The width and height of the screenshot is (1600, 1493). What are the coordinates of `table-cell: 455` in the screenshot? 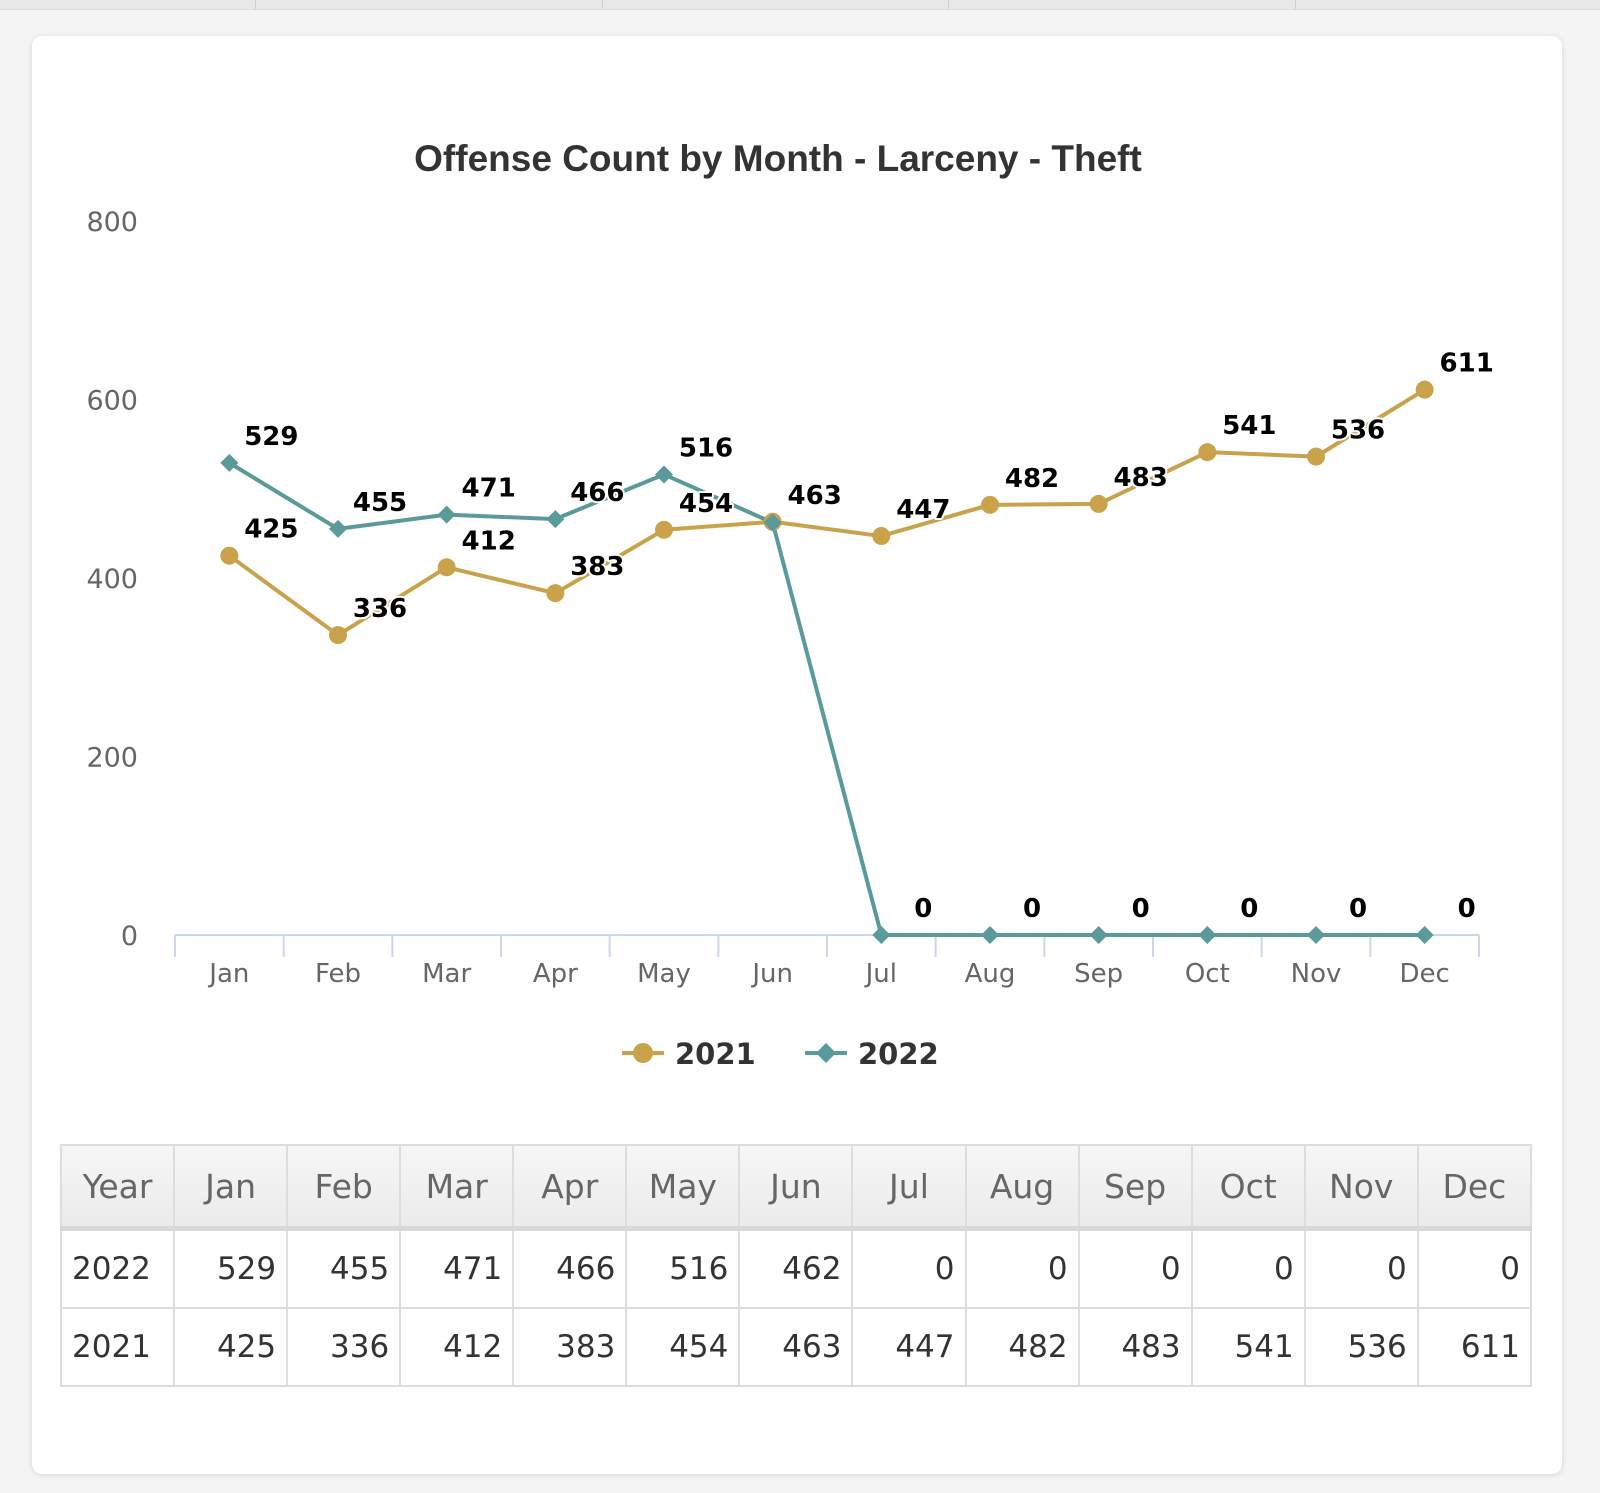 It's located at (344, 1268).